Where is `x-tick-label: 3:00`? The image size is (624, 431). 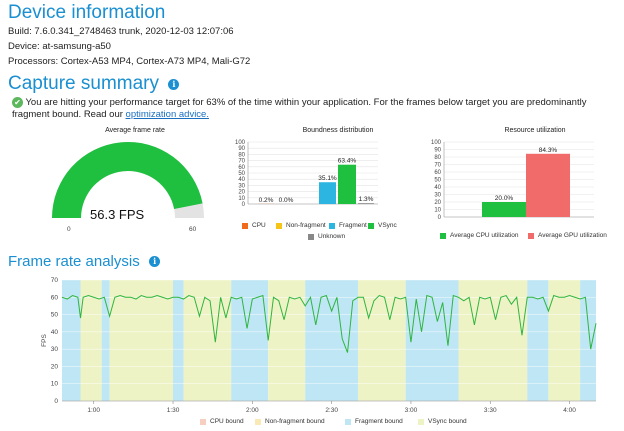
x-tick-label: 3:00 is located at coordinates (411, 410).